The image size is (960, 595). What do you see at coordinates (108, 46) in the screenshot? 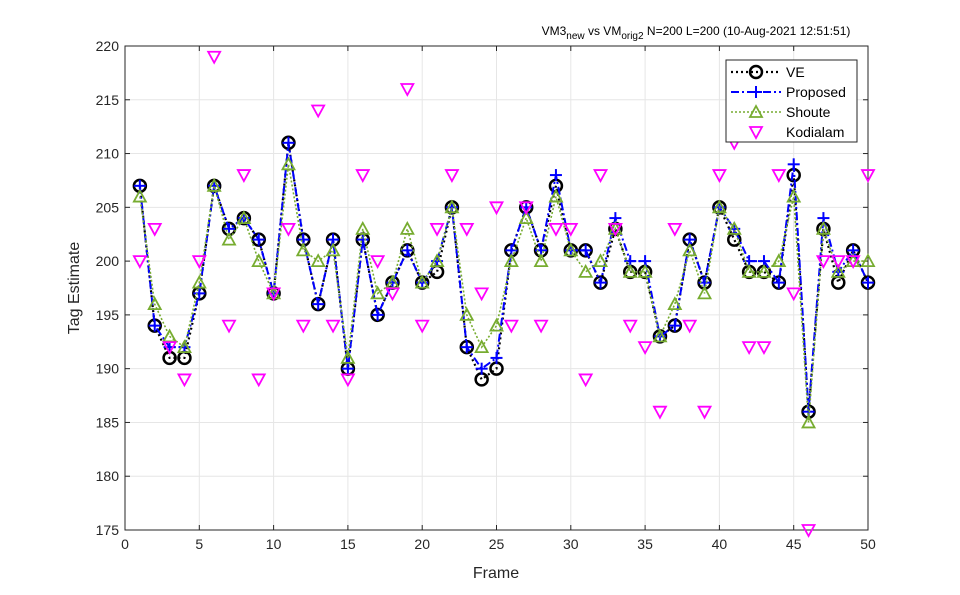
I see `y-tick-label: 220` at bounding box center [108, 46].